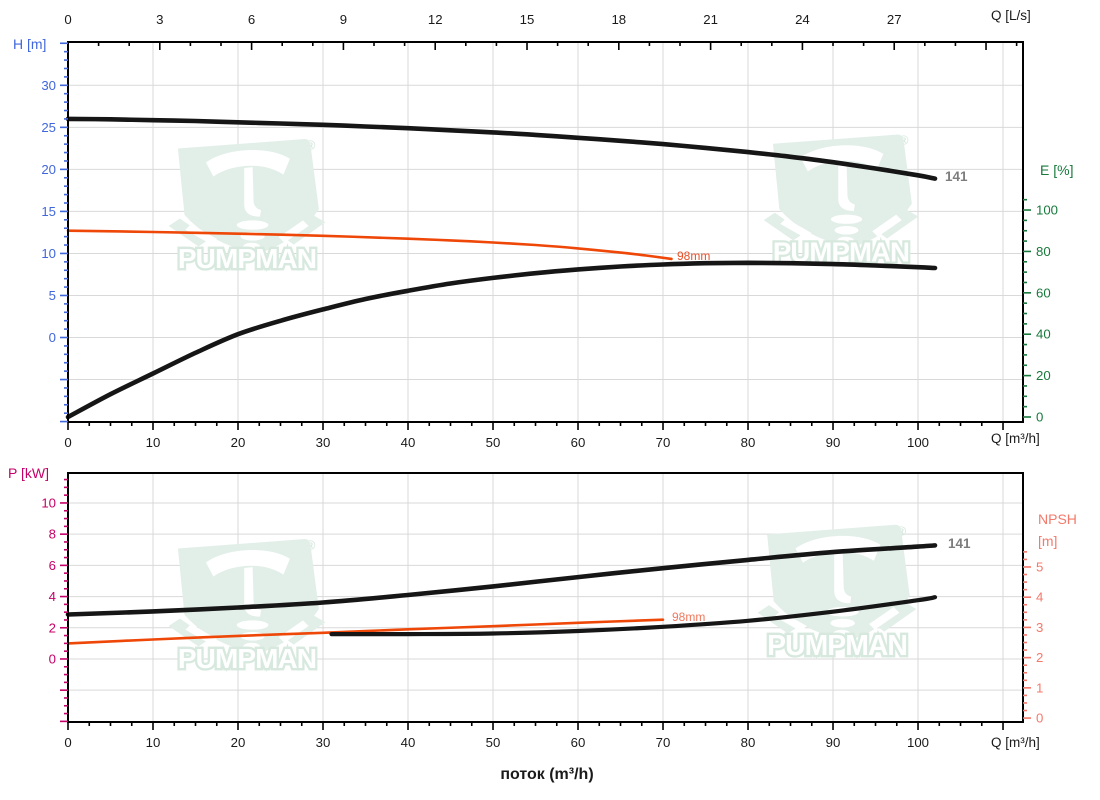  Describe the element at coordinates (365, 631) in the screenshot. I see `series-trimmed-impeller-power-curve` at that location.